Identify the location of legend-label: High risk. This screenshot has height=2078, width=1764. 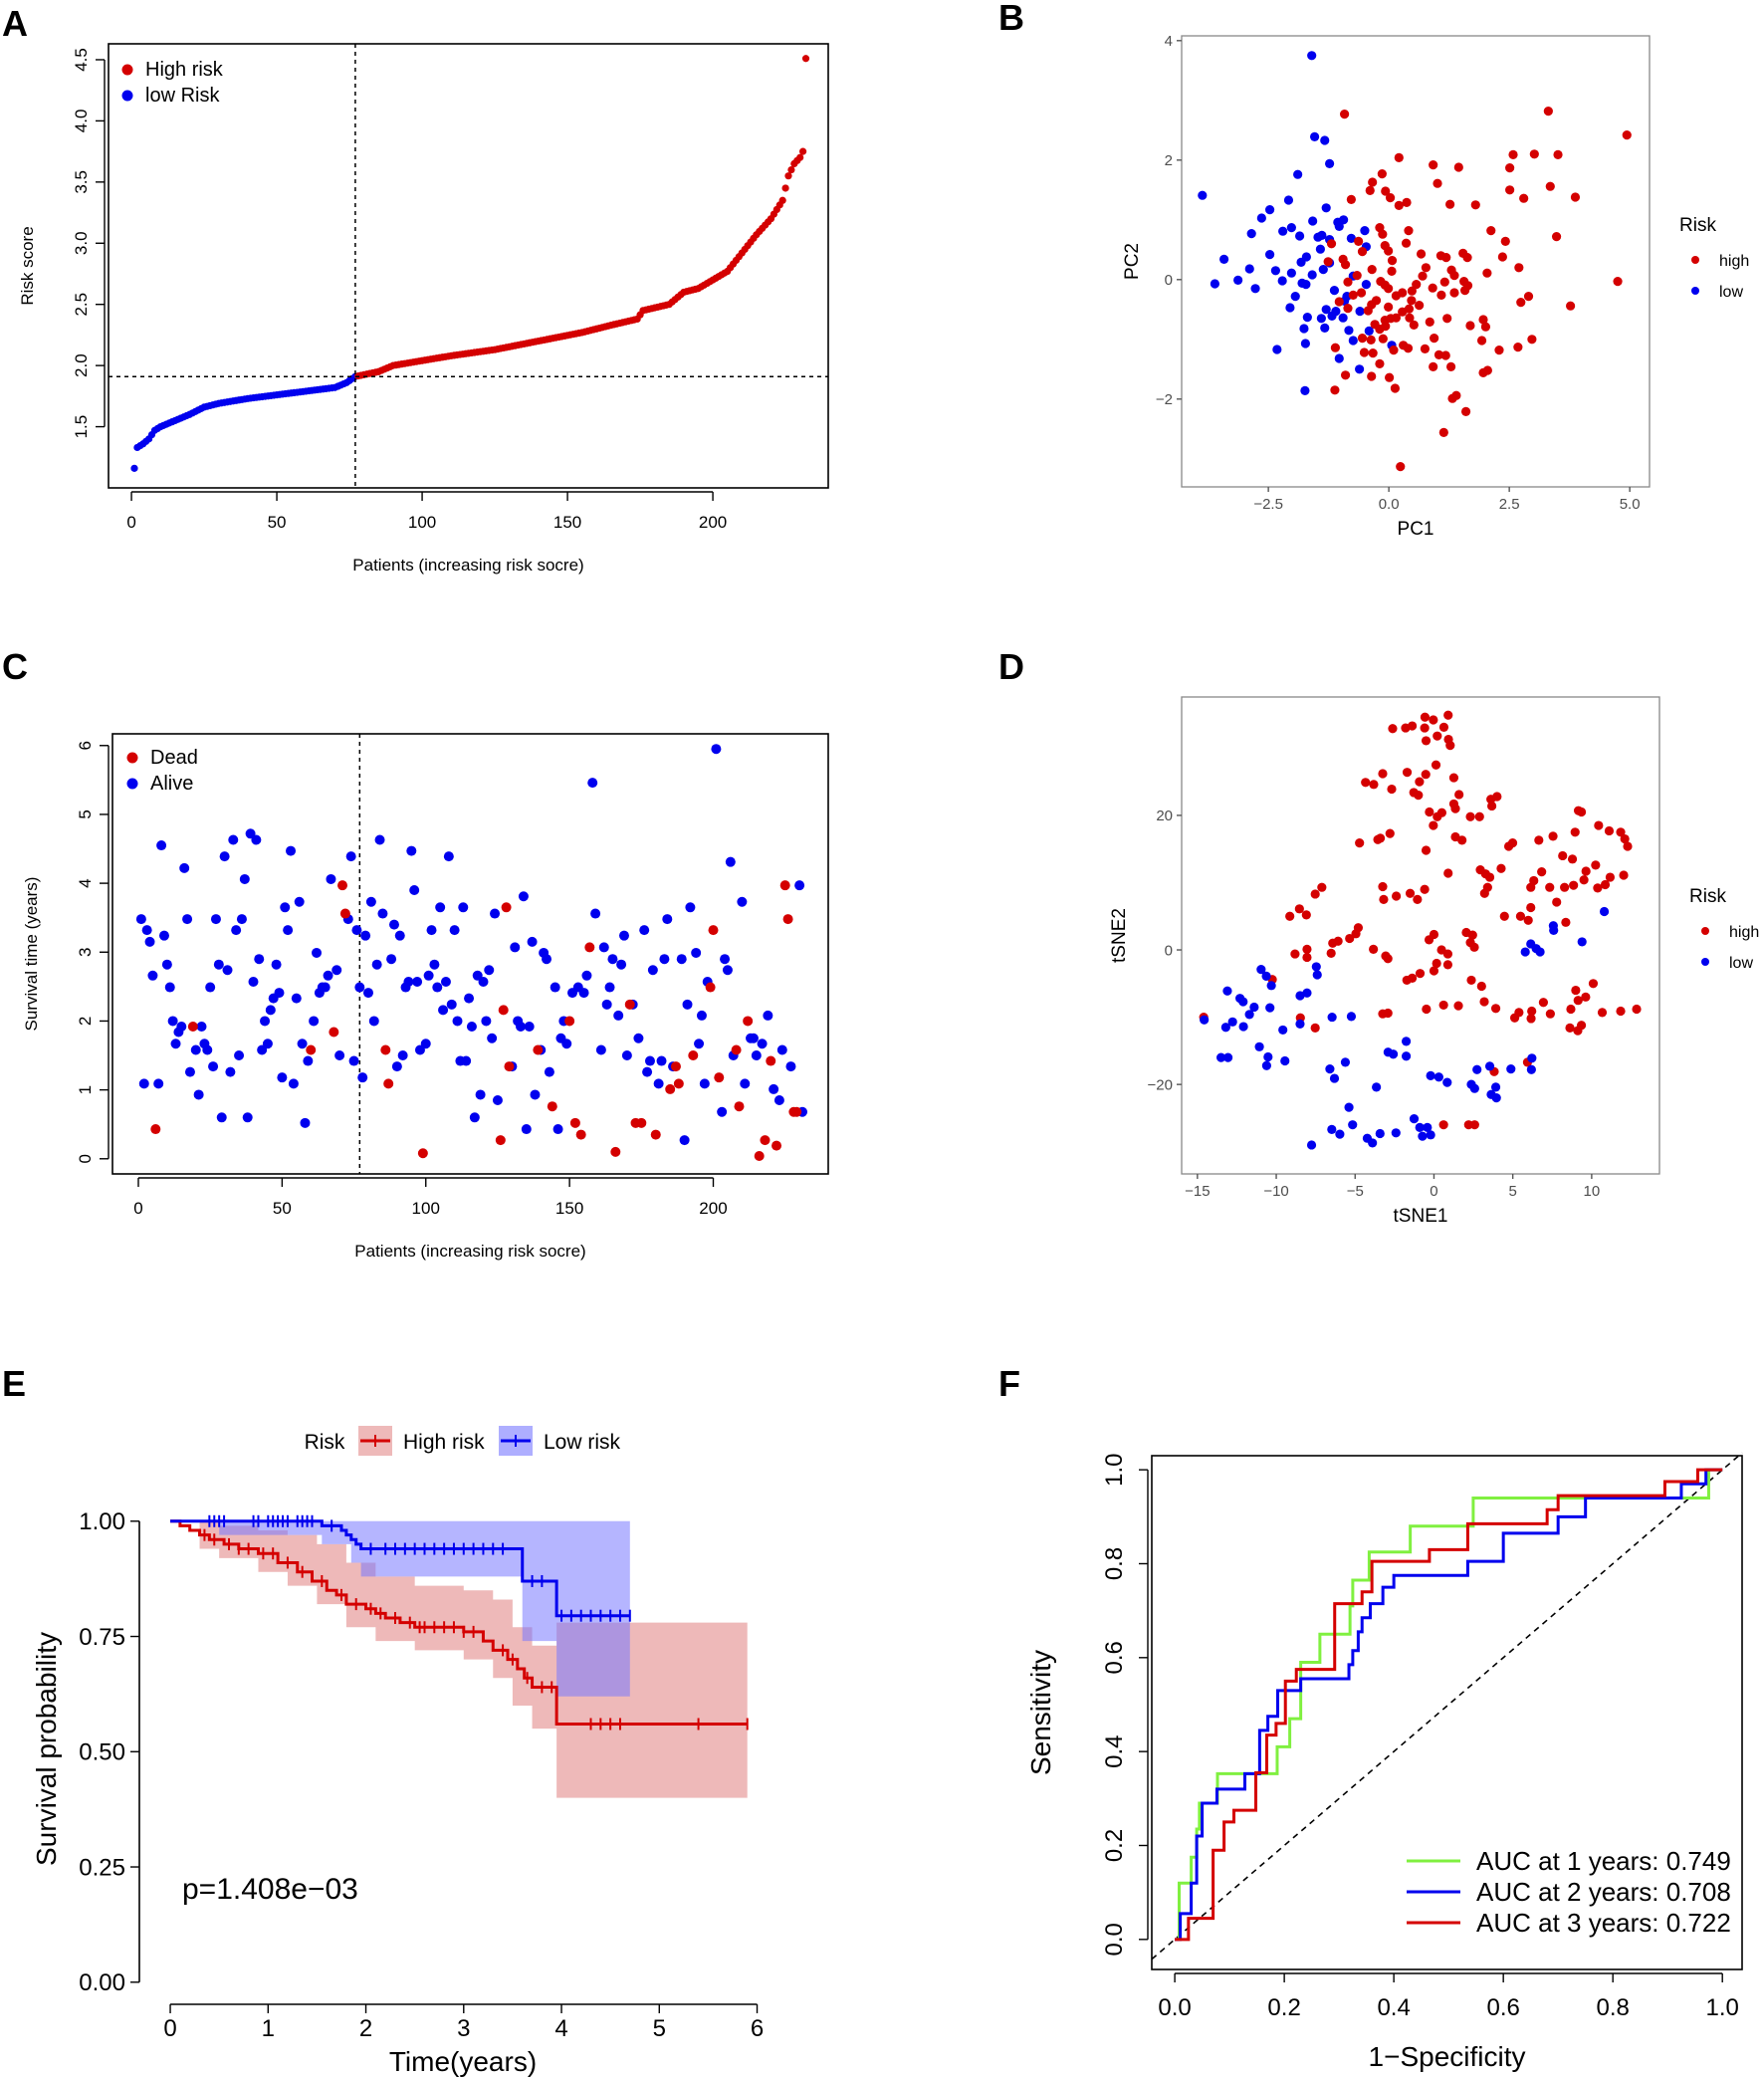
(444, 1442).